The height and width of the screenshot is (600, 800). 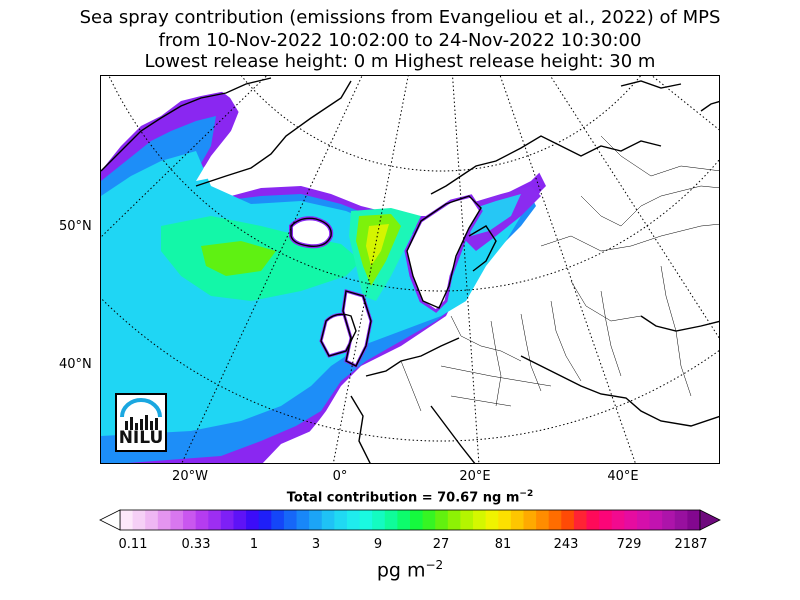 I want to click on lon-label-40e: 40°E, so click(x=623, y=476).